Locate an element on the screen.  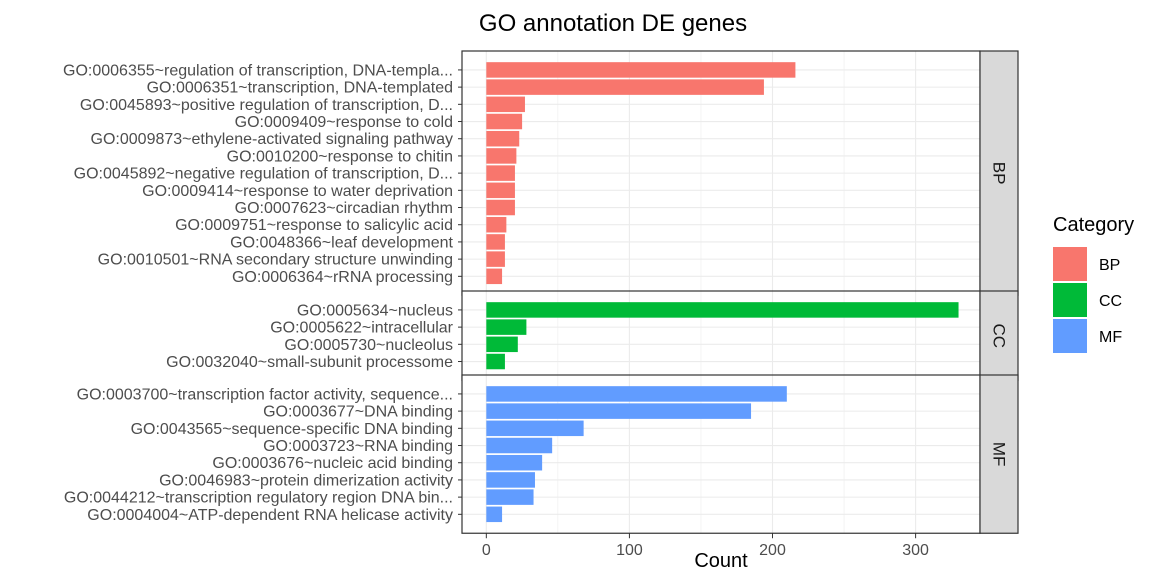
y-tick-label: GO:0043565~sequence-specific DNA binding is located at coordinates (292, 429).